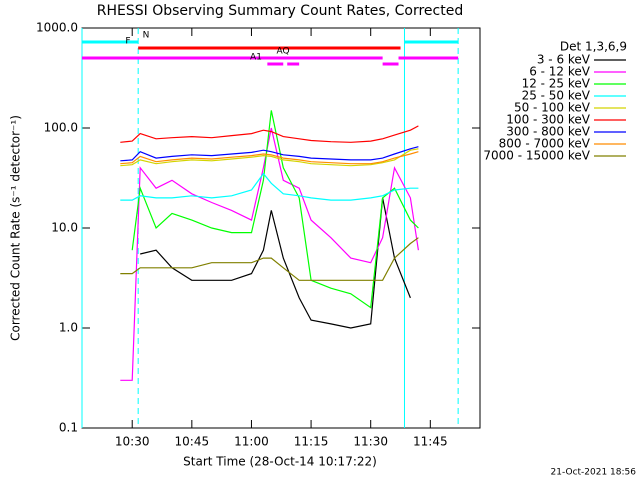  What do you see at coordinates (251, 442) in the screenshot?
I see `x-tick-label: 11:00` at bounding box center [251, 442].